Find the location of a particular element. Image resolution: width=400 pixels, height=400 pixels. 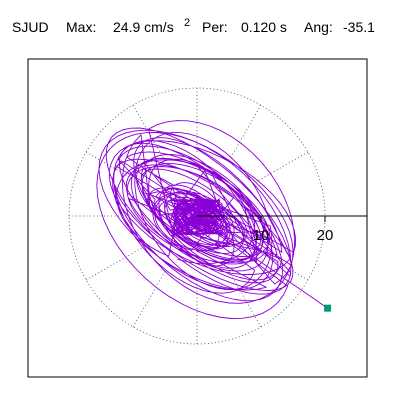

angle-value: -35.1 is located at coordinates (359, 27).